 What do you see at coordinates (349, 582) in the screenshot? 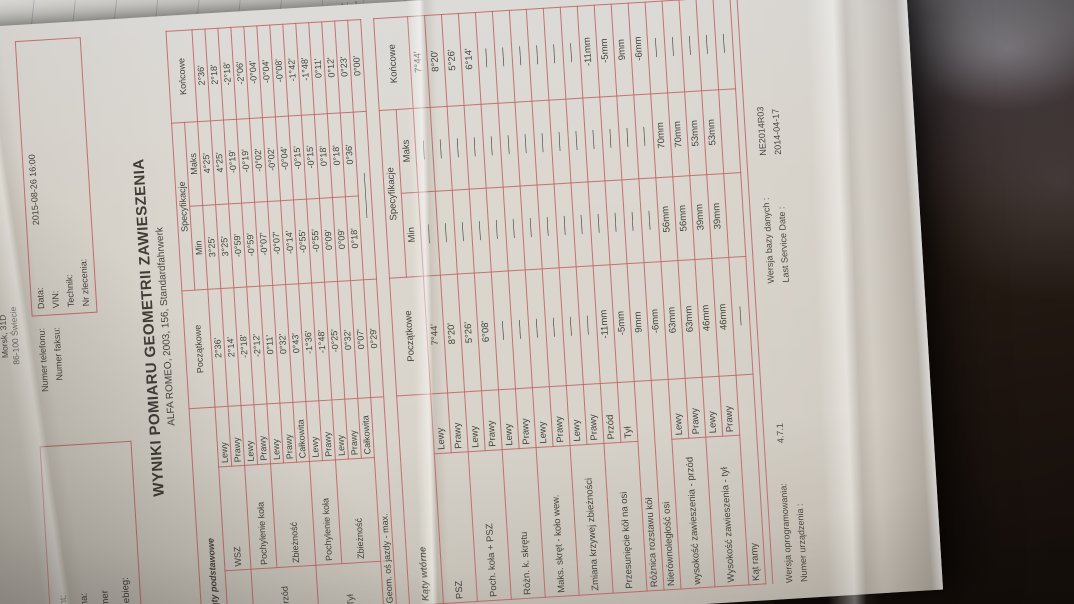
I see `table-cell: Tył` at bounding box center [349, 582].